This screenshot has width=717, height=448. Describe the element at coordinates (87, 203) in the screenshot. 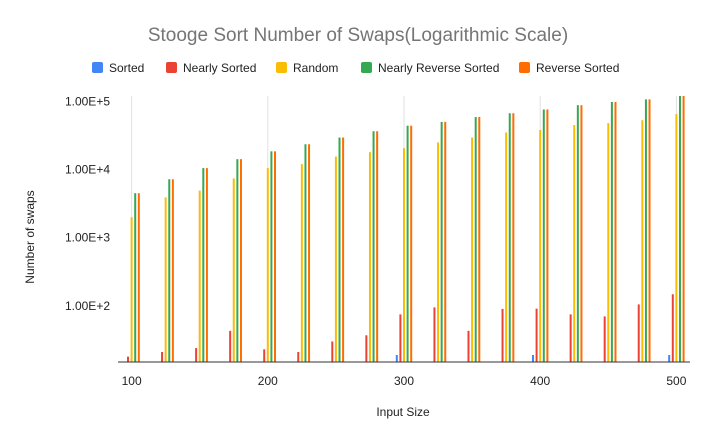

I see `y-tick-labels: 1.00E+2 1.00E+3 1.00E+4 1.00E+5` at that location.